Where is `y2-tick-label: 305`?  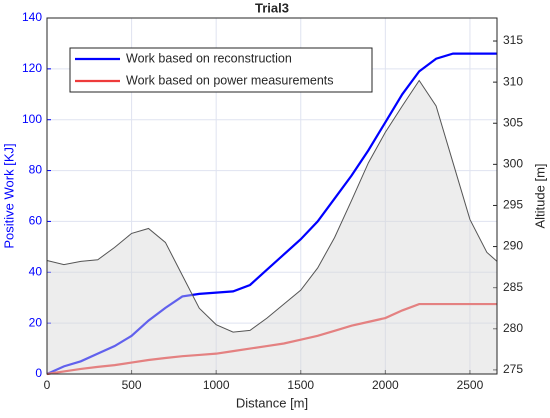
y2-tick-label: 305 is located at coordinates (513, 122).